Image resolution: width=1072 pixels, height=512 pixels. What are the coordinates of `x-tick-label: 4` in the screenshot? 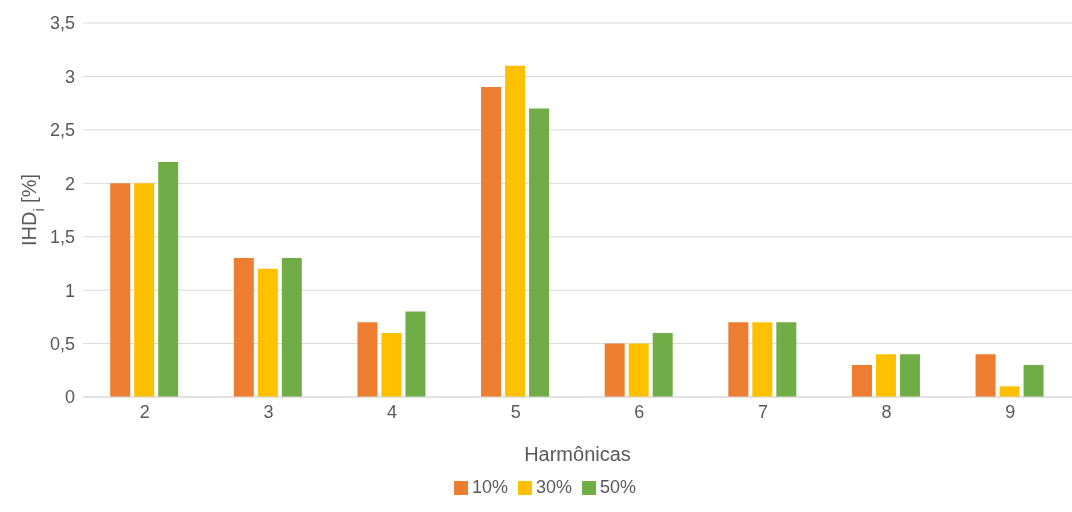 It's located at (392, 411).